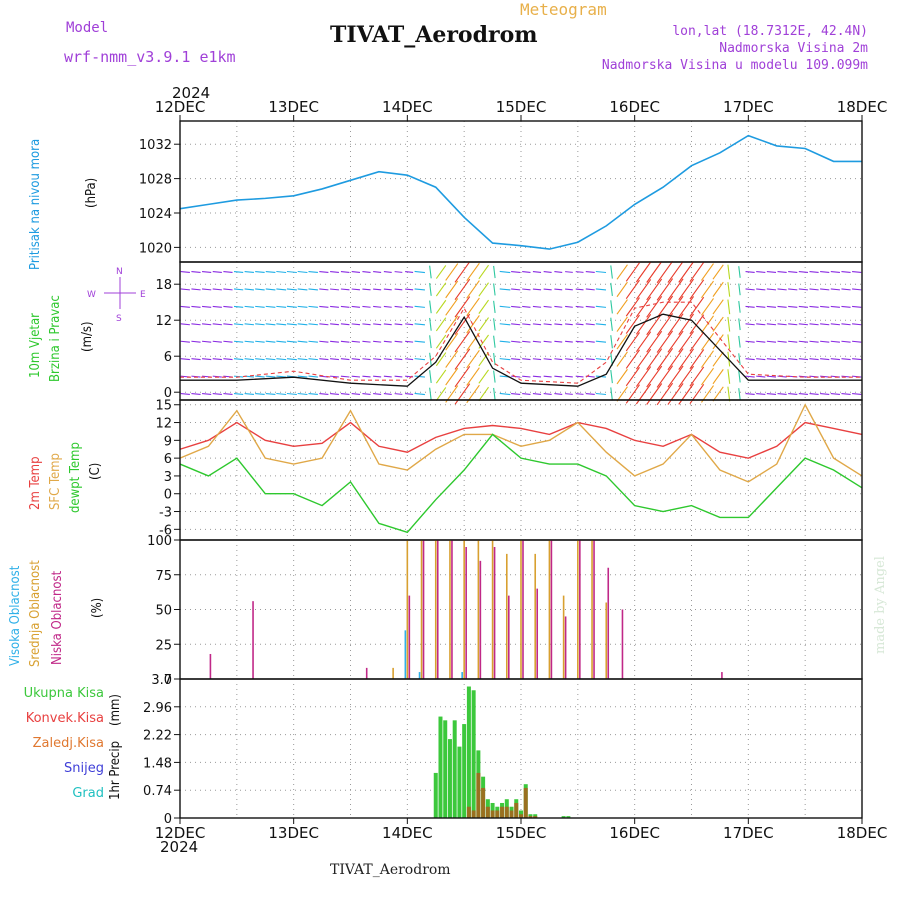 This screenshot has width=900, height=900. I want to click on temp-ytick-label: 3, so click(168, 477).